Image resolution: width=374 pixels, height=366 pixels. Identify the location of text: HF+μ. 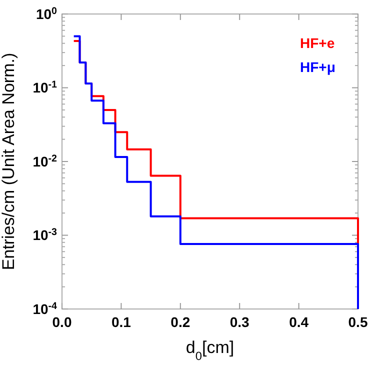
(318, 67).